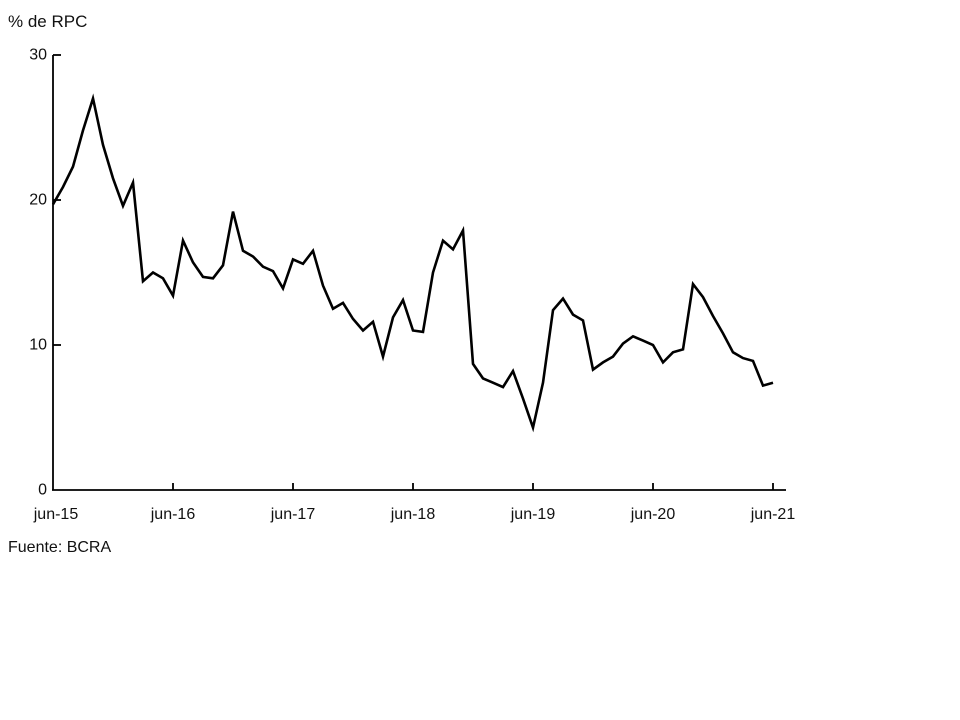  What do you see at coordinates (48, 21) in the screenshot?
I see `chart-title: % de RPC` at bounding box center [48, 21].